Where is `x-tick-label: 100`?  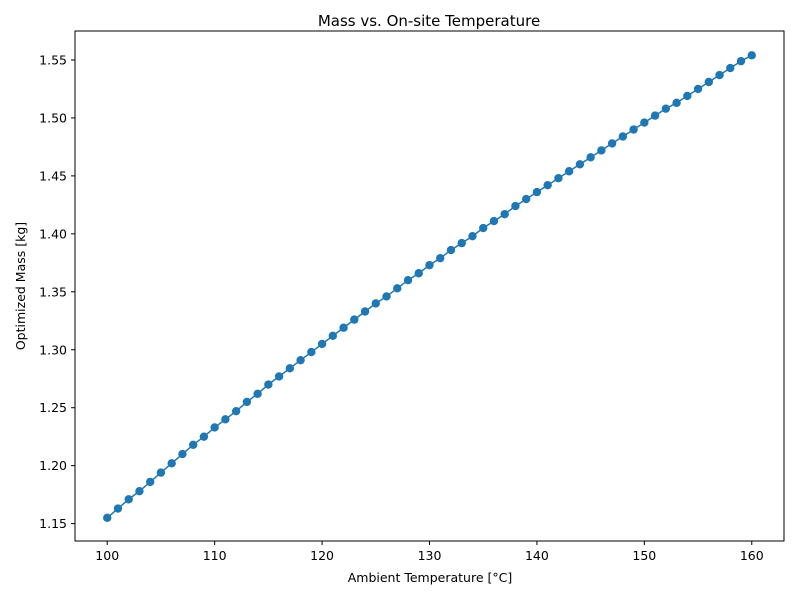 x-tick-label: 100 is located at coordinates (107, 555).